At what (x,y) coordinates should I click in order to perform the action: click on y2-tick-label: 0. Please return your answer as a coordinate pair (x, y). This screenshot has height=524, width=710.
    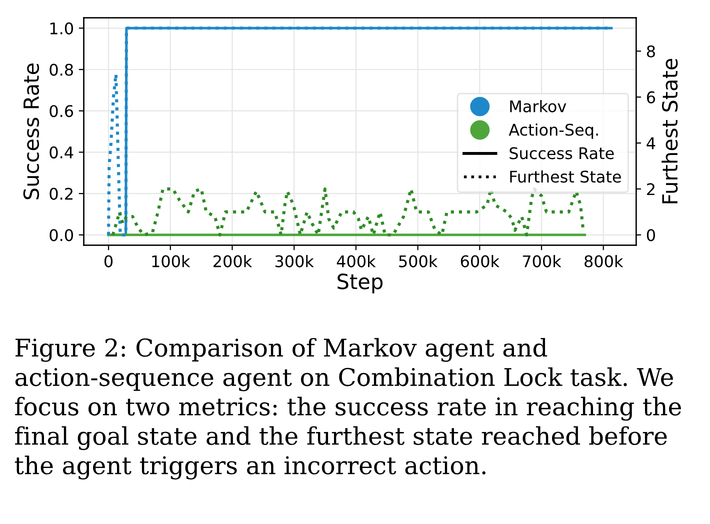
    Looking at the image, I should click on (650, 235).